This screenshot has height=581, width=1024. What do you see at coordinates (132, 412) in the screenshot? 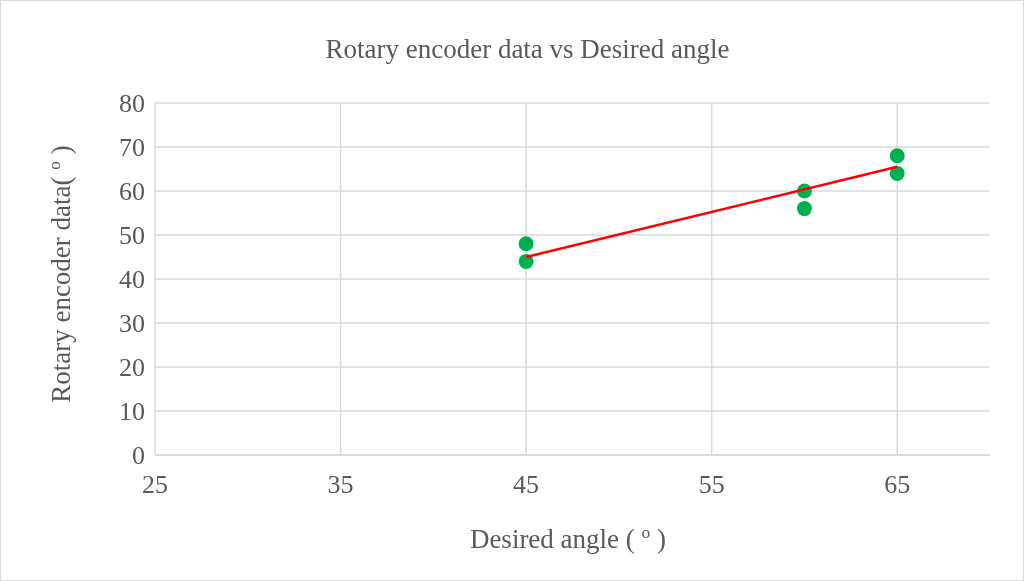
I see `y-tick-label: 10` at bounding box center [132, 412].